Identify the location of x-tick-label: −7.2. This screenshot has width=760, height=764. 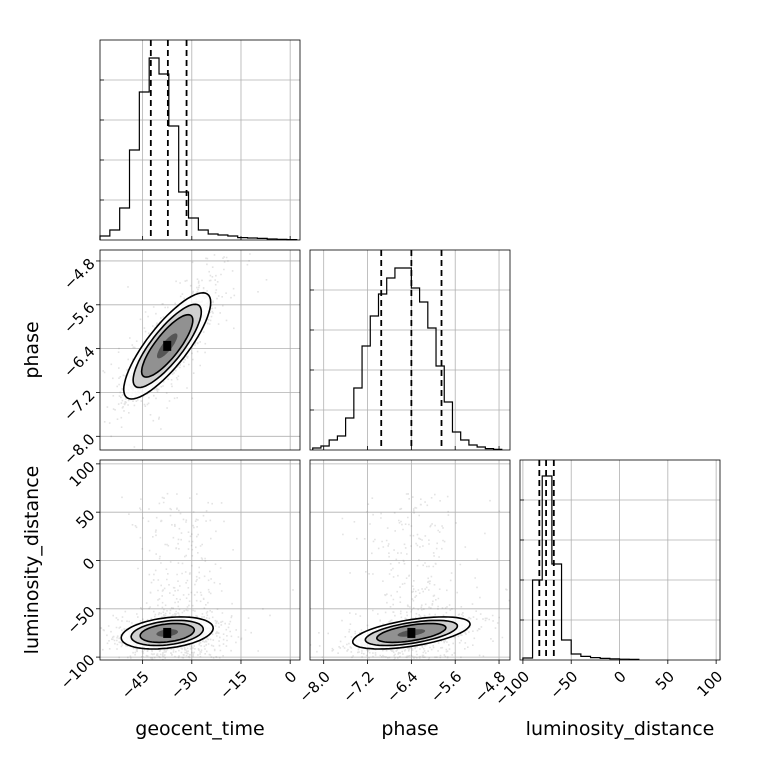
(358, 687).